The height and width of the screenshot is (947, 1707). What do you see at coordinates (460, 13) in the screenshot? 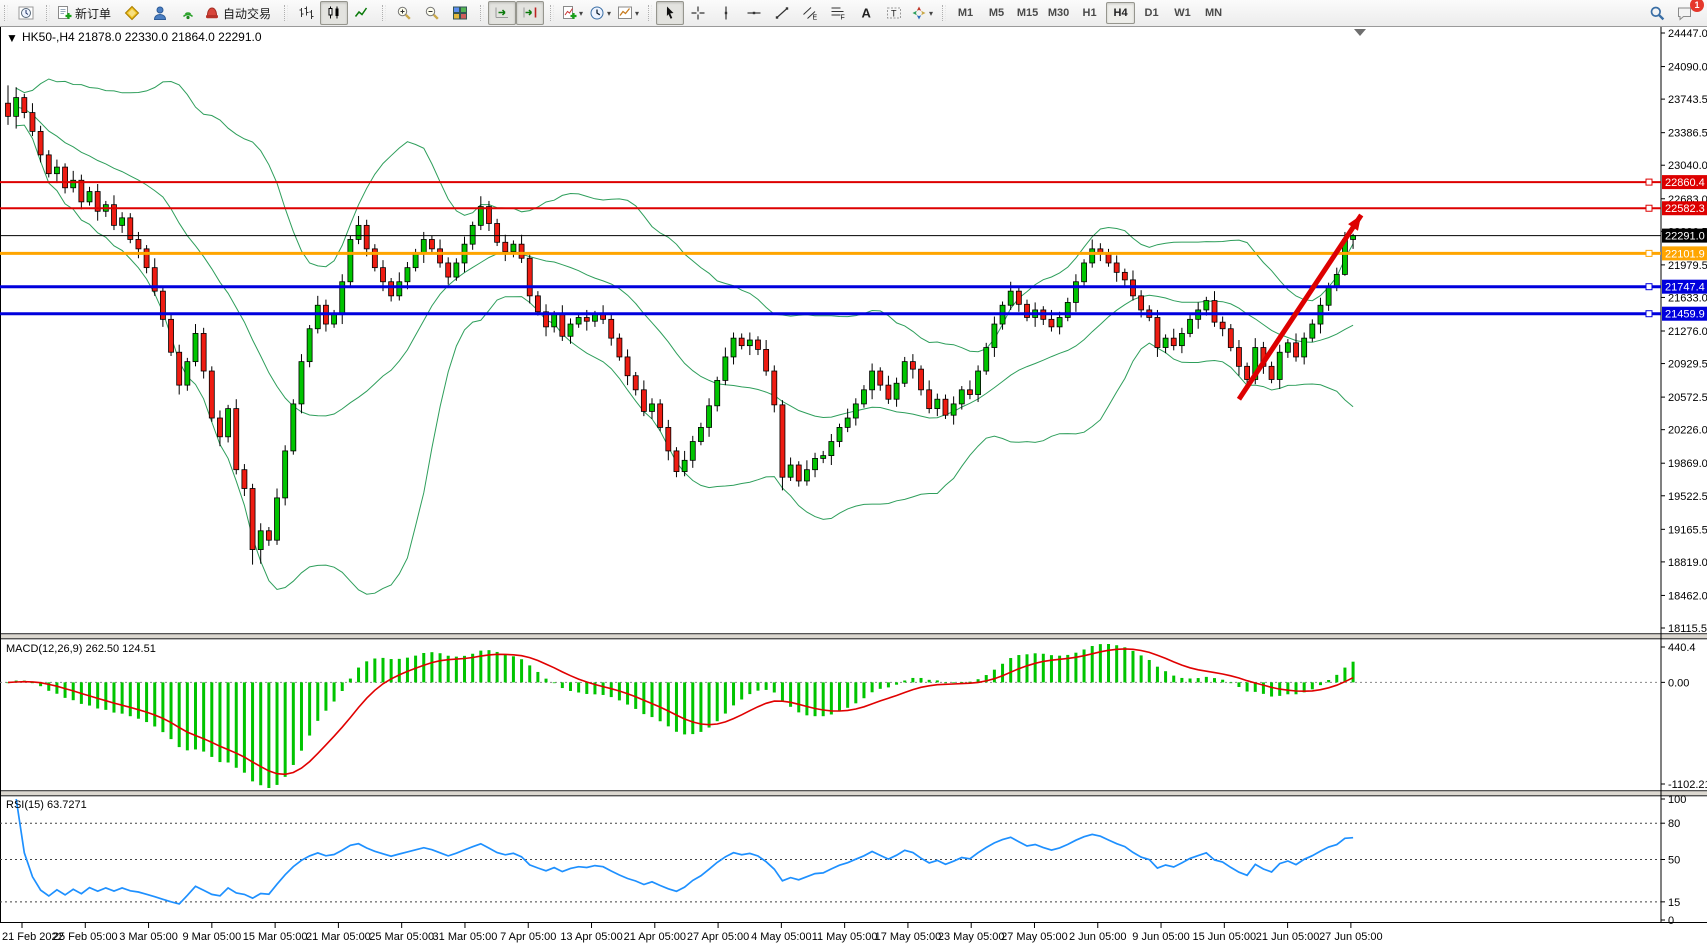
I see `tile-windows-button` at bounding box center [460, 13].